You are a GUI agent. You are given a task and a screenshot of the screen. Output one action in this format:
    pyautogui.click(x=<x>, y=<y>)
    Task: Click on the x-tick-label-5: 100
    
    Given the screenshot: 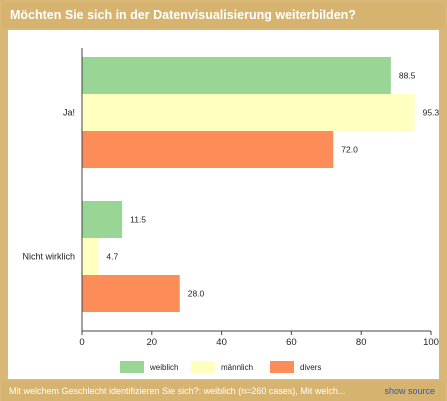 What is the action you would take?
    pyautogui.click(x=431, y=342)
    